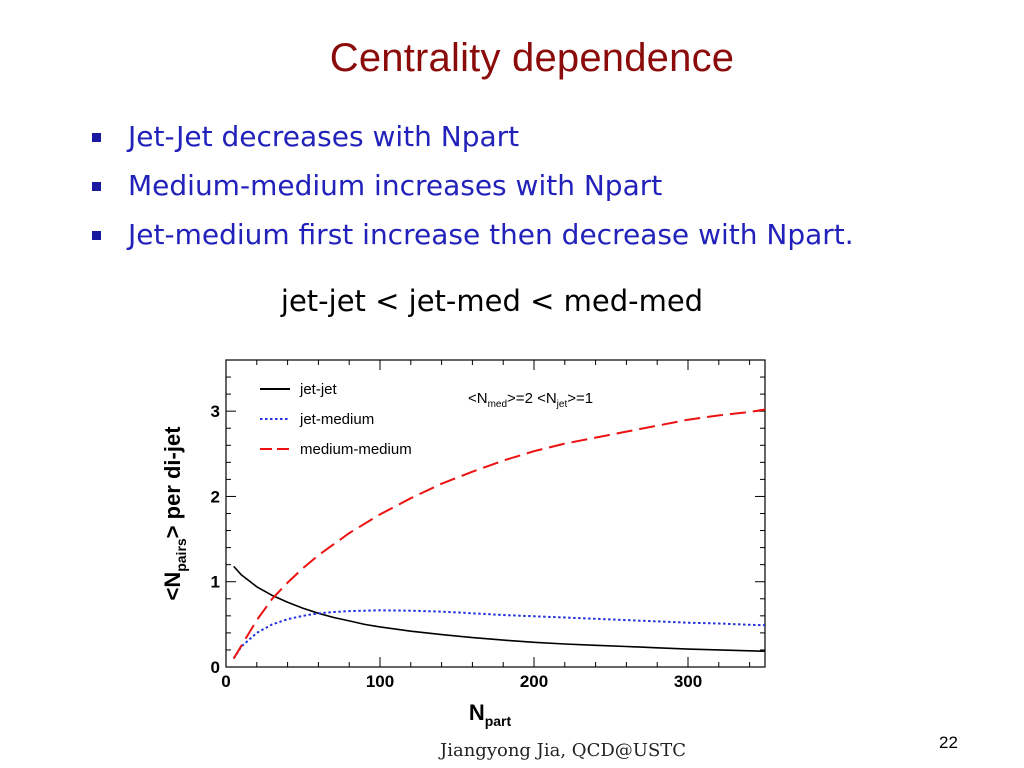  I want to click on x-tick-label: 300, so click(688, 681).